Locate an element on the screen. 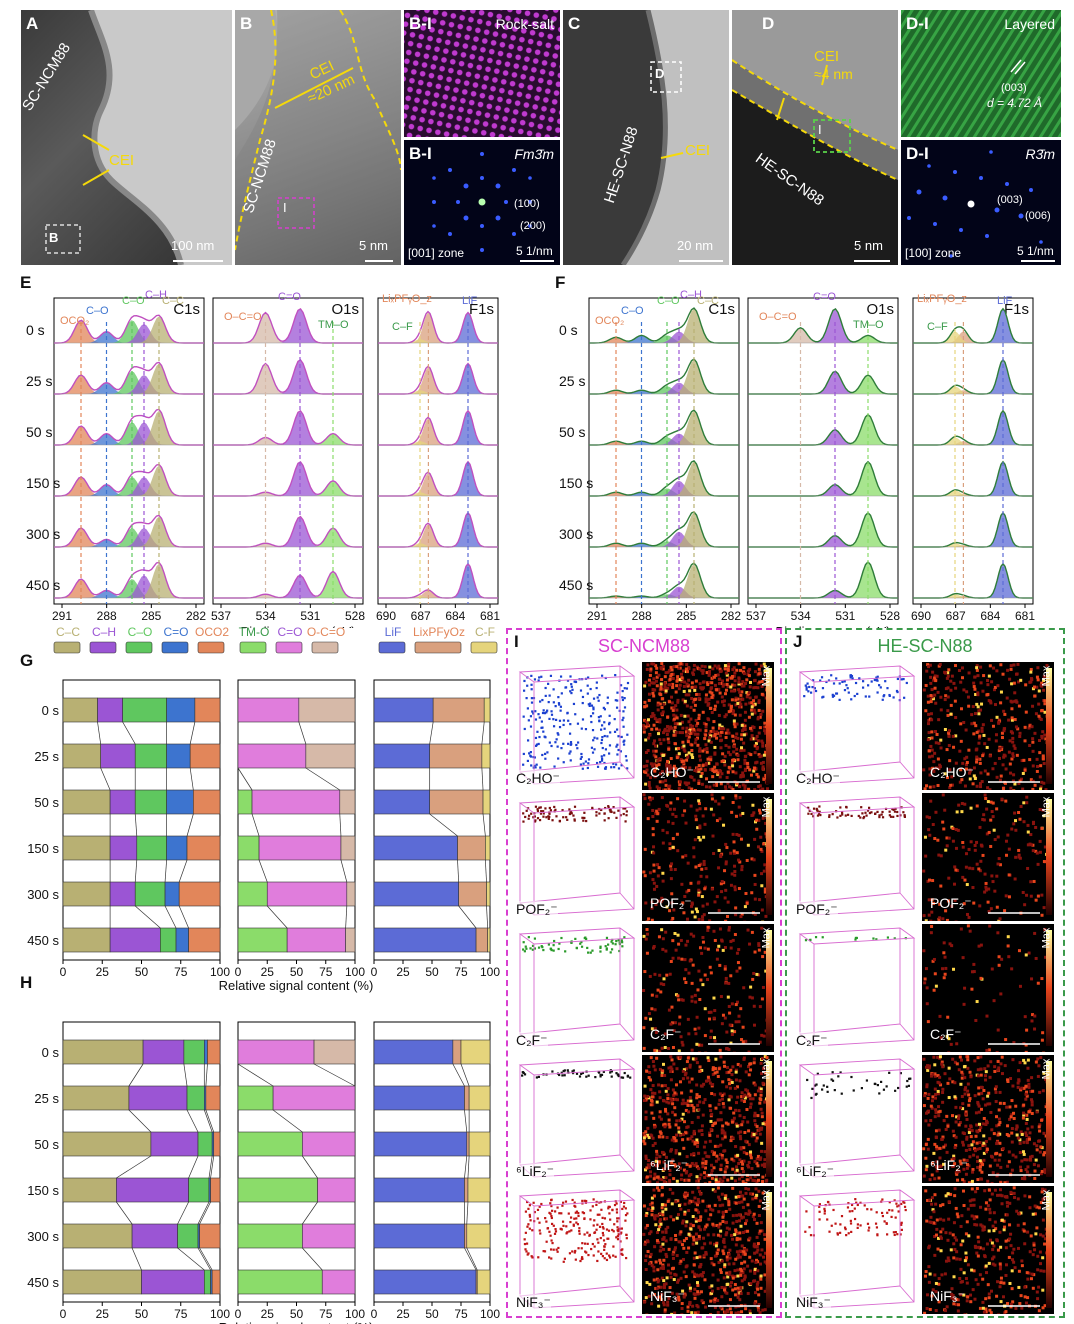 This screenshot has height=1324, width=1074. tick-label: 690 is located at coordinates (921, 616).